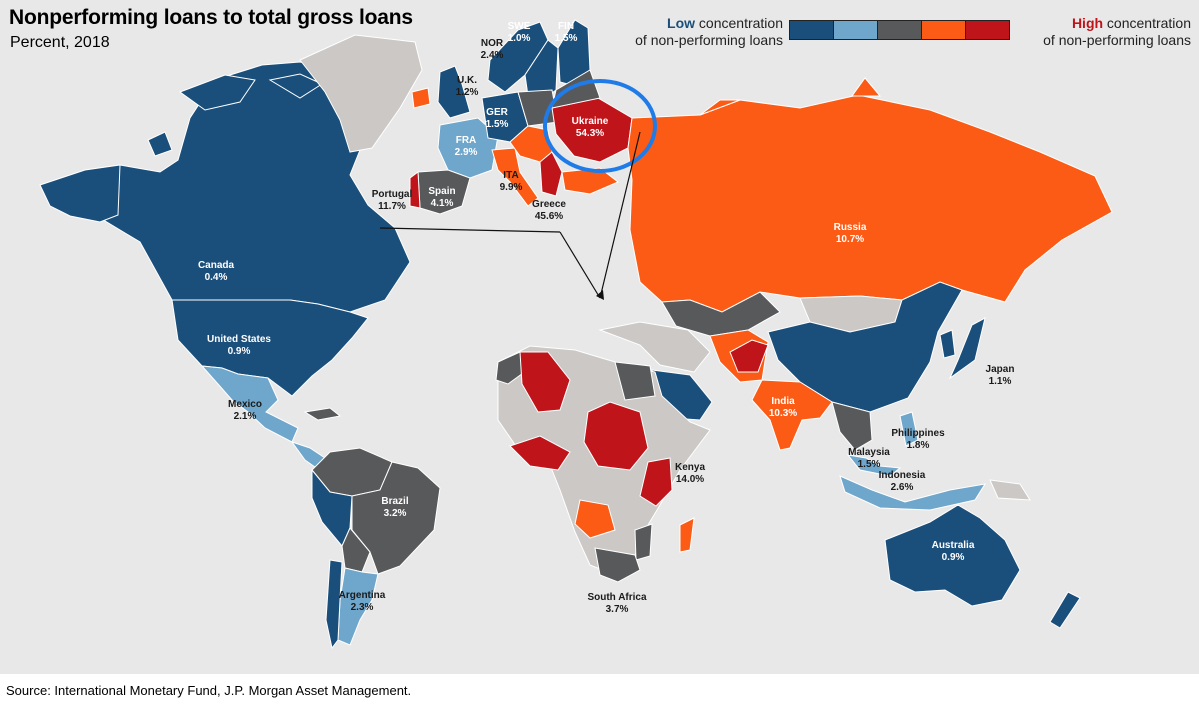 The image size is (1199, 705). Describe the element at coordinates (687, 535) in the screenshot. I see `country-madagascar` at that location.